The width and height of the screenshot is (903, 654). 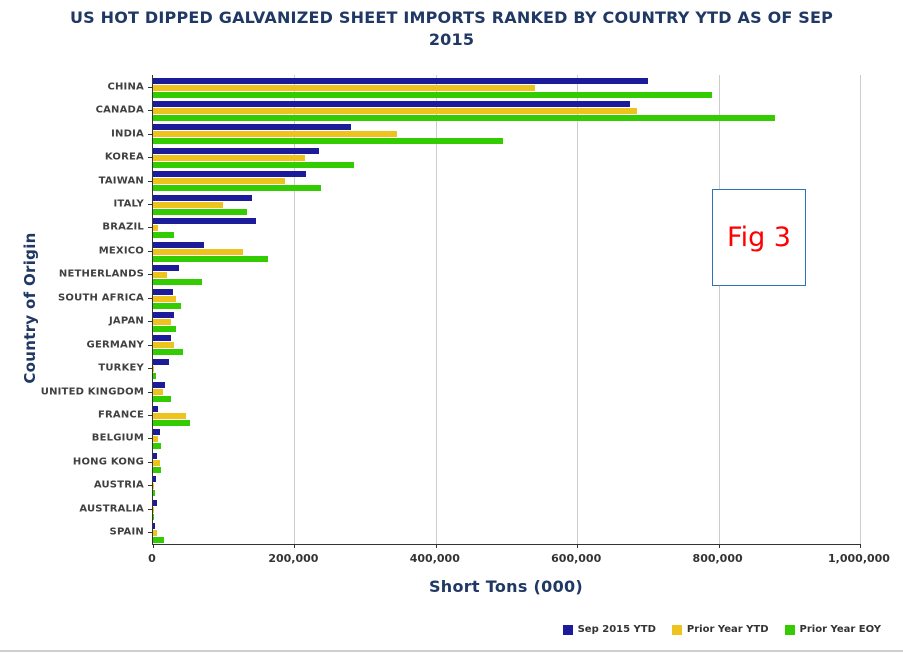 What do you see at coordinates (451, 40) in the screenshot?
I see `chart-title-line-2: 2015` at bounding box center [451, 40].